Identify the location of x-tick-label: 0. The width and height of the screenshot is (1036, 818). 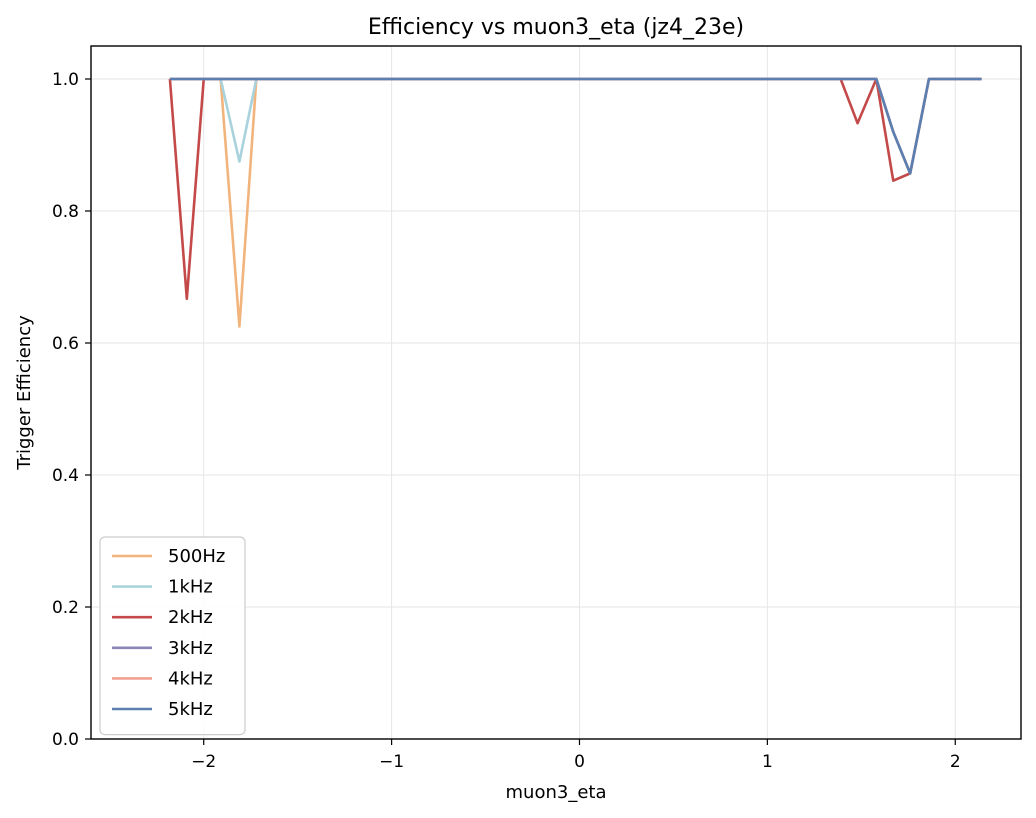
(579, 762).